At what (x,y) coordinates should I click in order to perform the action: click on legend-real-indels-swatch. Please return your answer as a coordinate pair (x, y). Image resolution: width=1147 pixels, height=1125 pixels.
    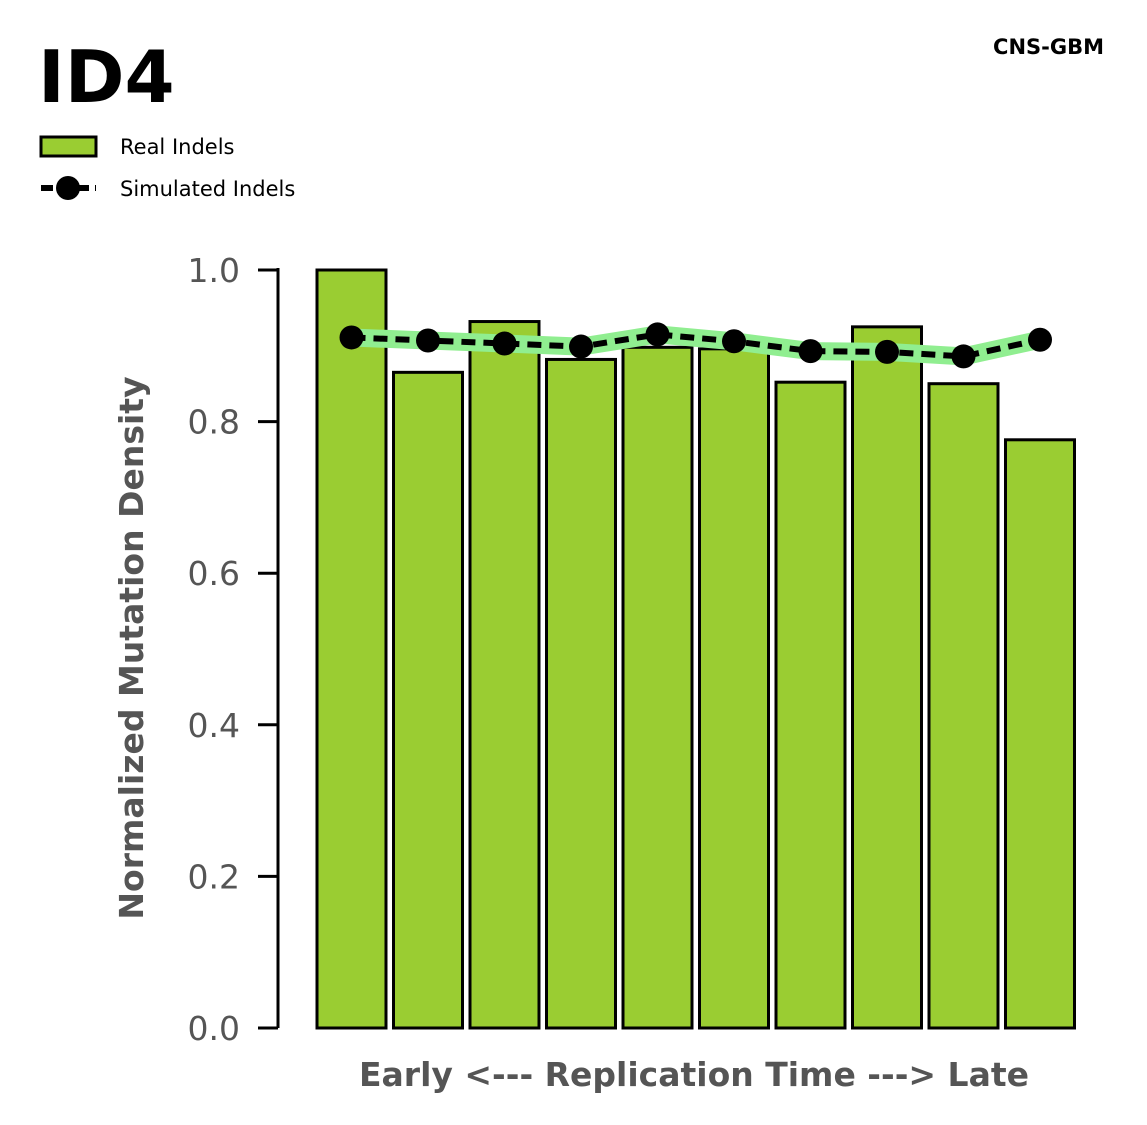
    Looking at the image, I should click on (68, 146).